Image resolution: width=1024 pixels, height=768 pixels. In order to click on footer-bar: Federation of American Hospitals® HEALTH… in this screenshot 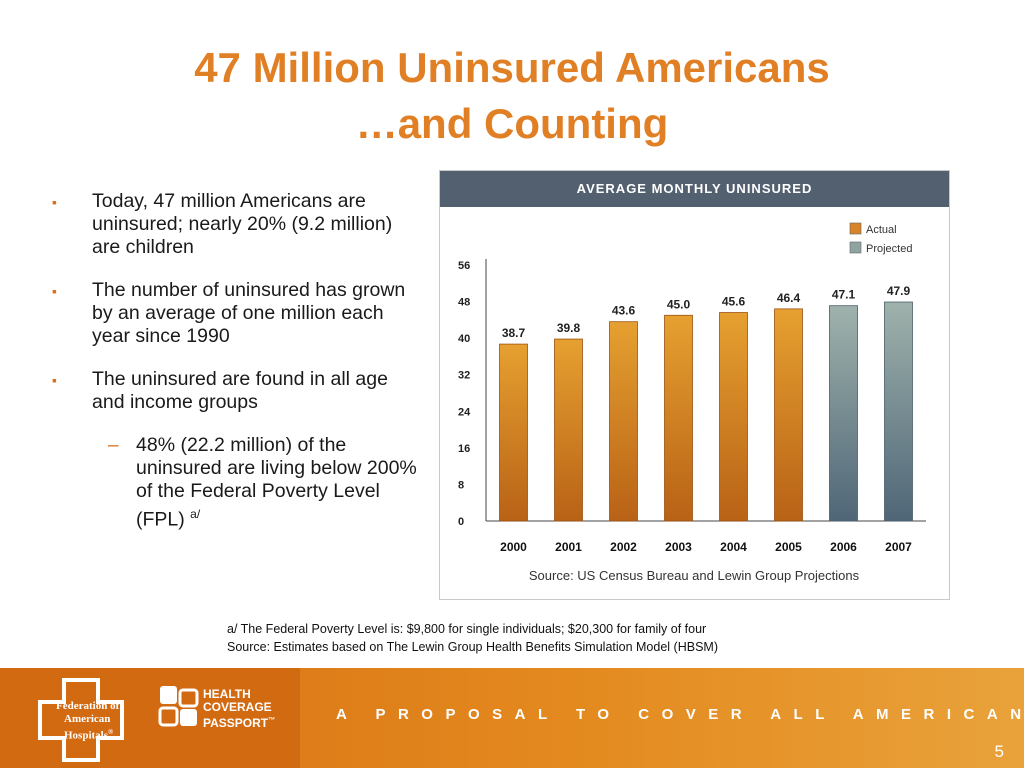, I will do `click(512, 718)`.